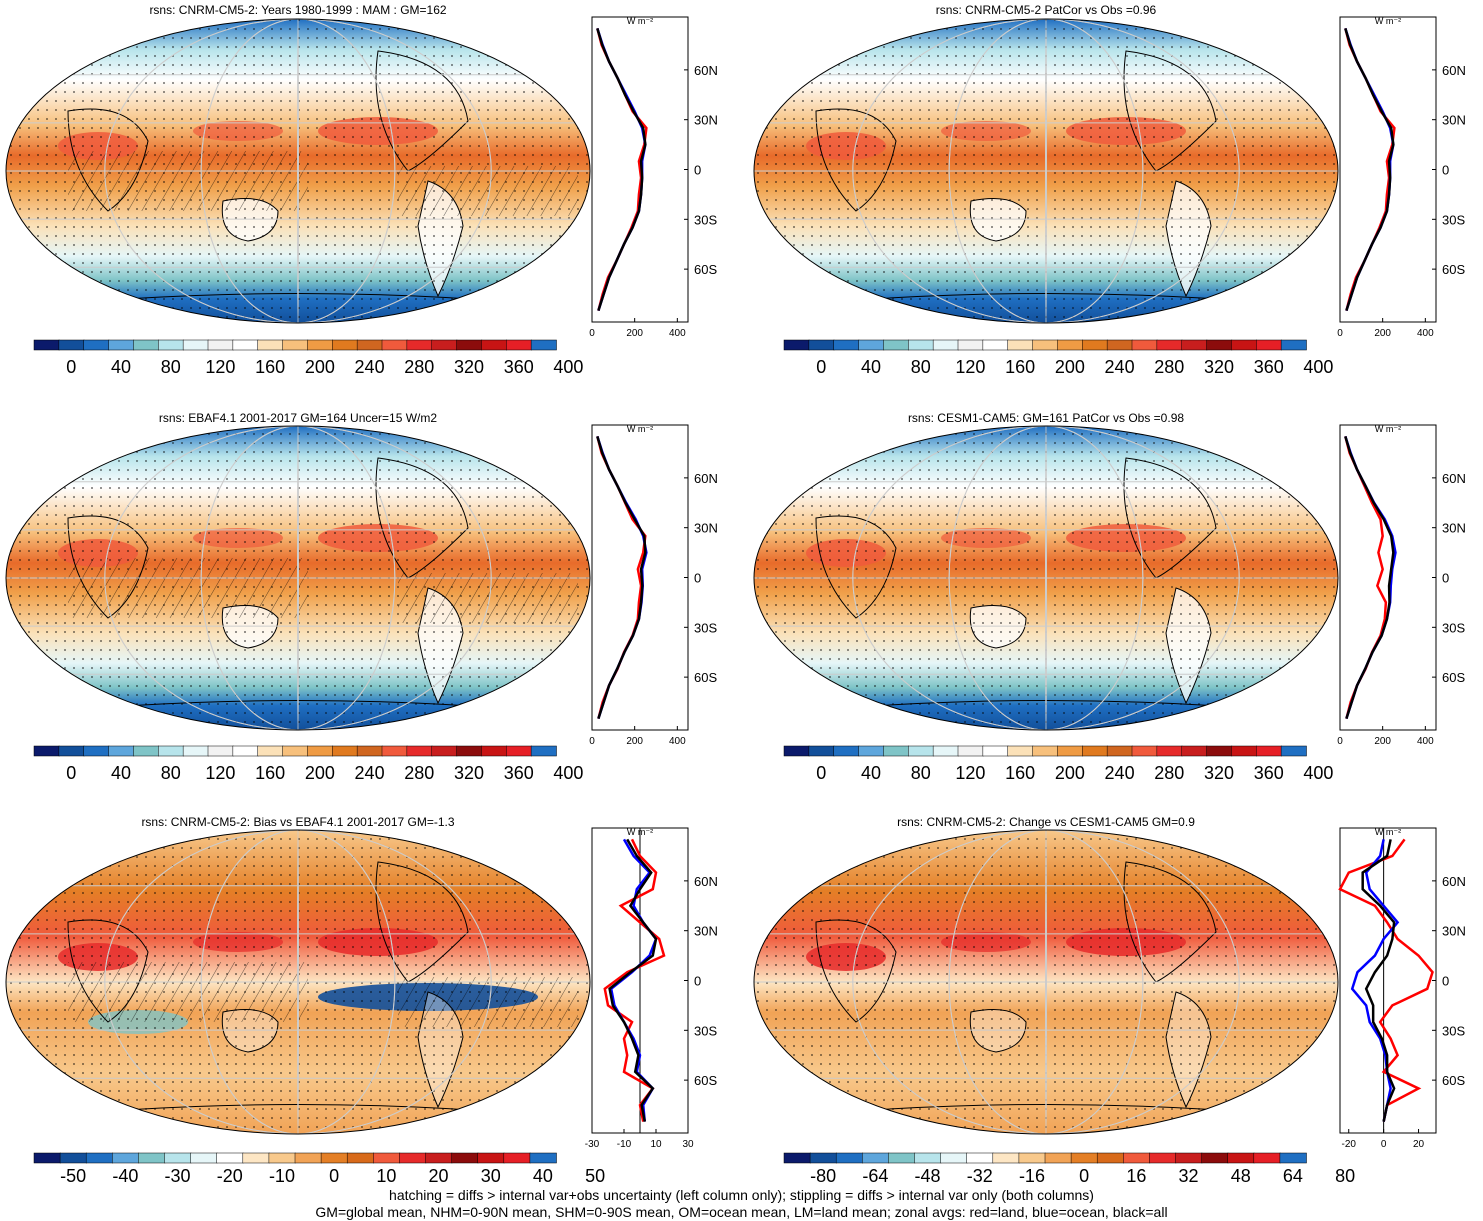  Describe the element at coordinates (1445, 170) in the screenshot. I see `zonal-lat-label: 0` at that location.